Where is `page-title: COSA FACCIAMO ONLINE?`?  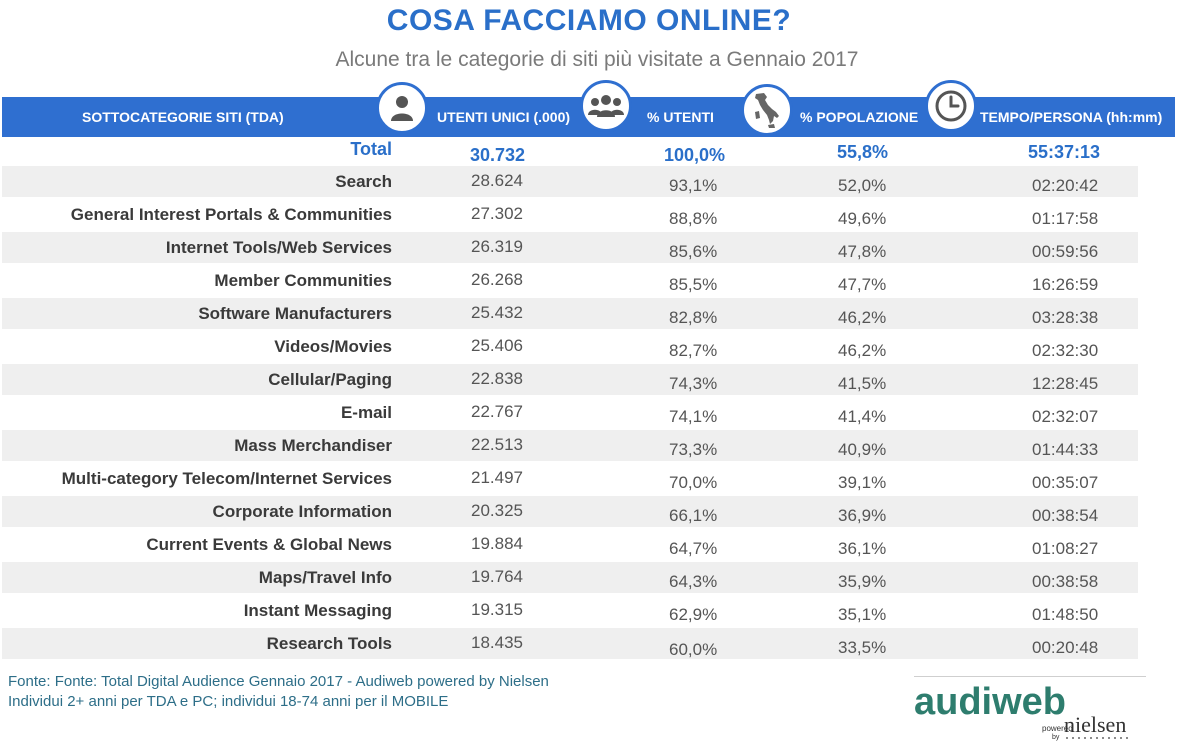
page-title: COSA FACCIAMO ONLINE? is located at coordinates (589, 20).